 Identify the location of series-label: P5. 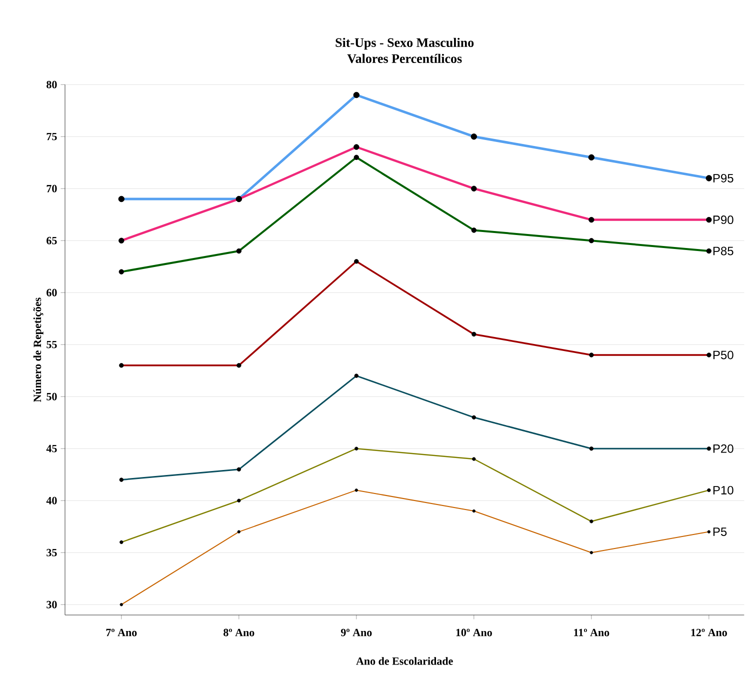
(720, 532).